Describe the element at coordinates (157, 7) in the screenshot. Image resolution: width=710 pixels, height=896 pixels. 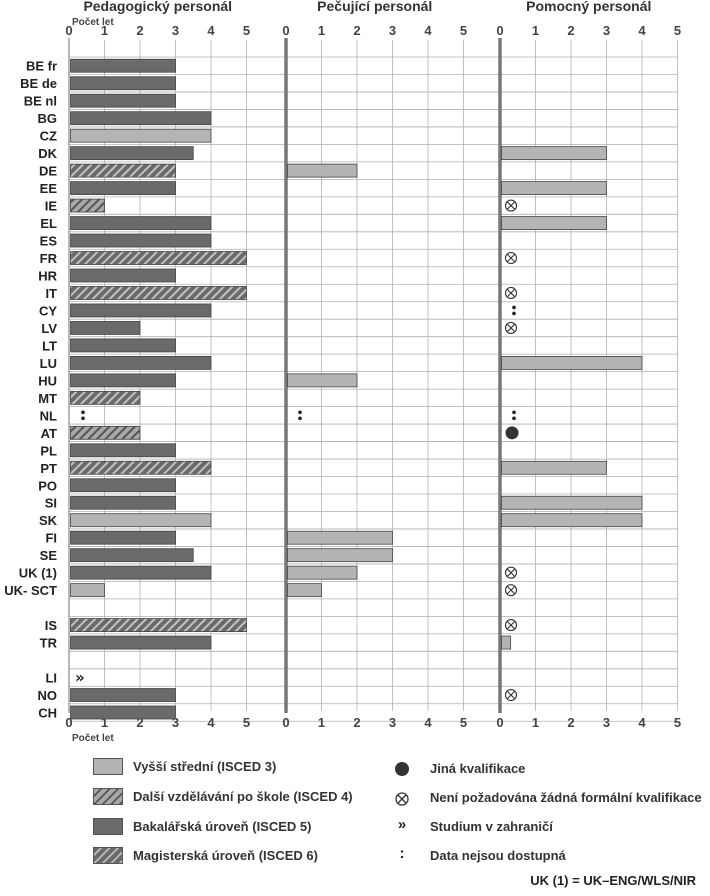
I see `panel-title: Pedagogický personál` at that location.